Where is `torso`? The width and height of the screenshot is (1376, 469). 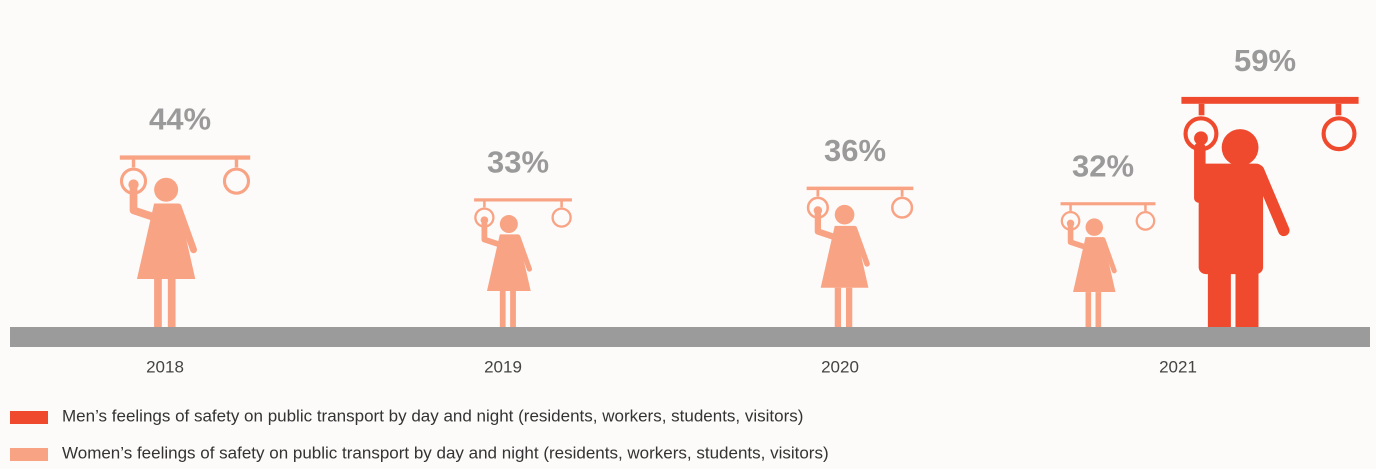
torso is located at coordinates (1231, 219).